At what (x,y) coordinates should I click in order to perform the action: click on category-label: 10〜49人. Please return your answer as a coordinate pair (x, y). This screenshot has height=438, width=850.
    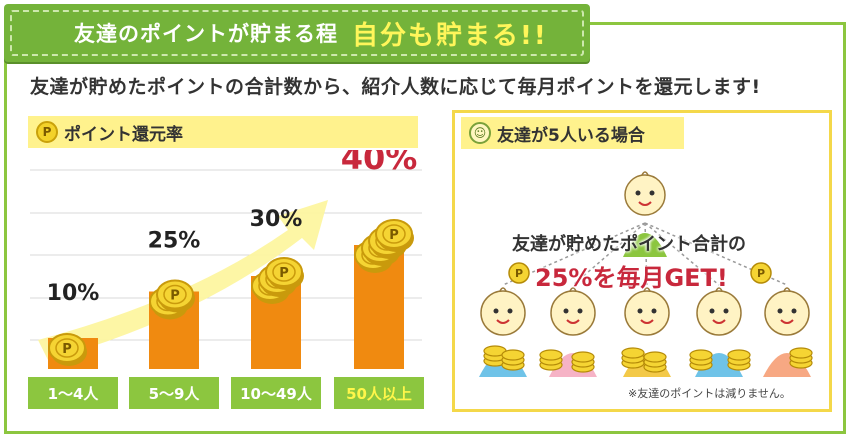
    Looking at the image, I should click on (276, 393).